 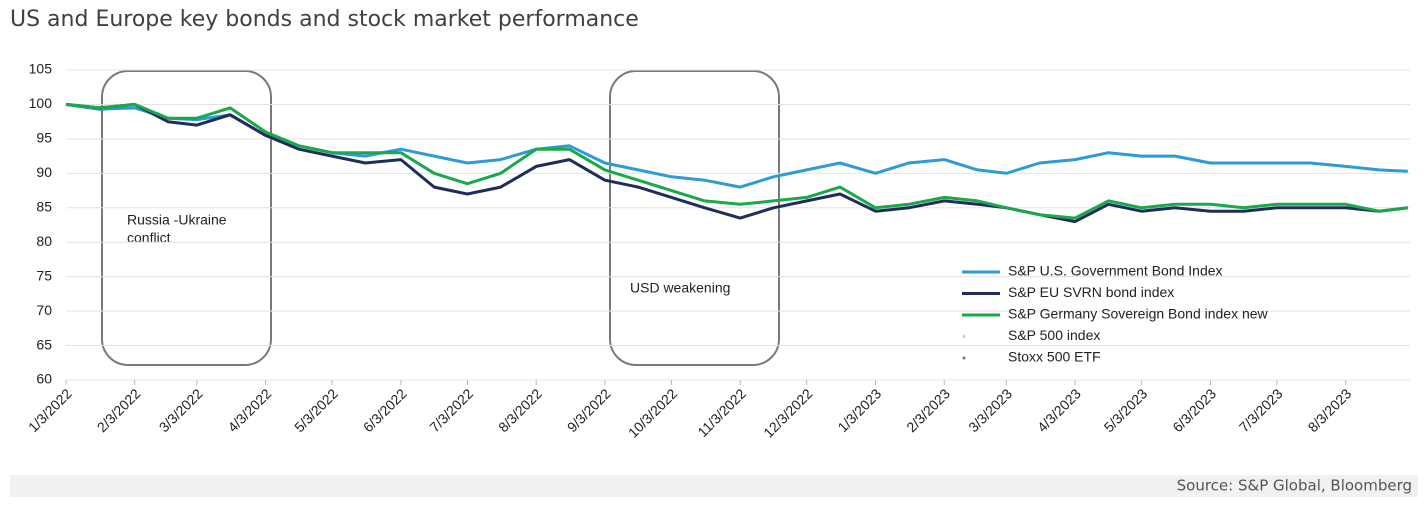 What do you see at coordinates (520, 410) in the screenshot?
I see `x-tick-label: 8/3/2022` at bounding box center [520, 410].